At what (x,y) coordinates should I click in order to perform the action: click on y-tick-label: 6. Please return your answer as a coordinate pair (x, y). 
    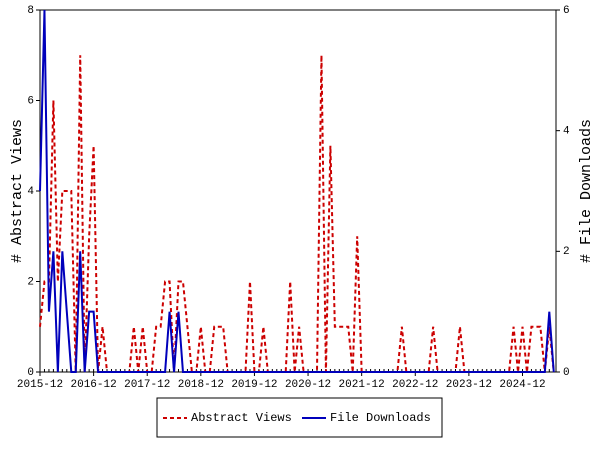
    Looking at the image, I should click on (30, 101).